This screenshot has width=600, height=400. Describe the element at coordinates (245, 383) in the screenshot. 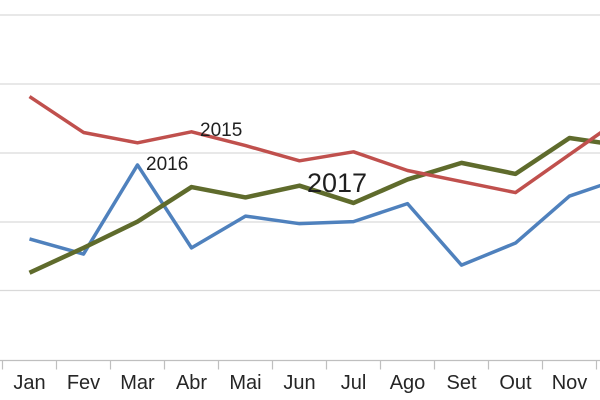

I see `x-axis-label: Mai` at that location.